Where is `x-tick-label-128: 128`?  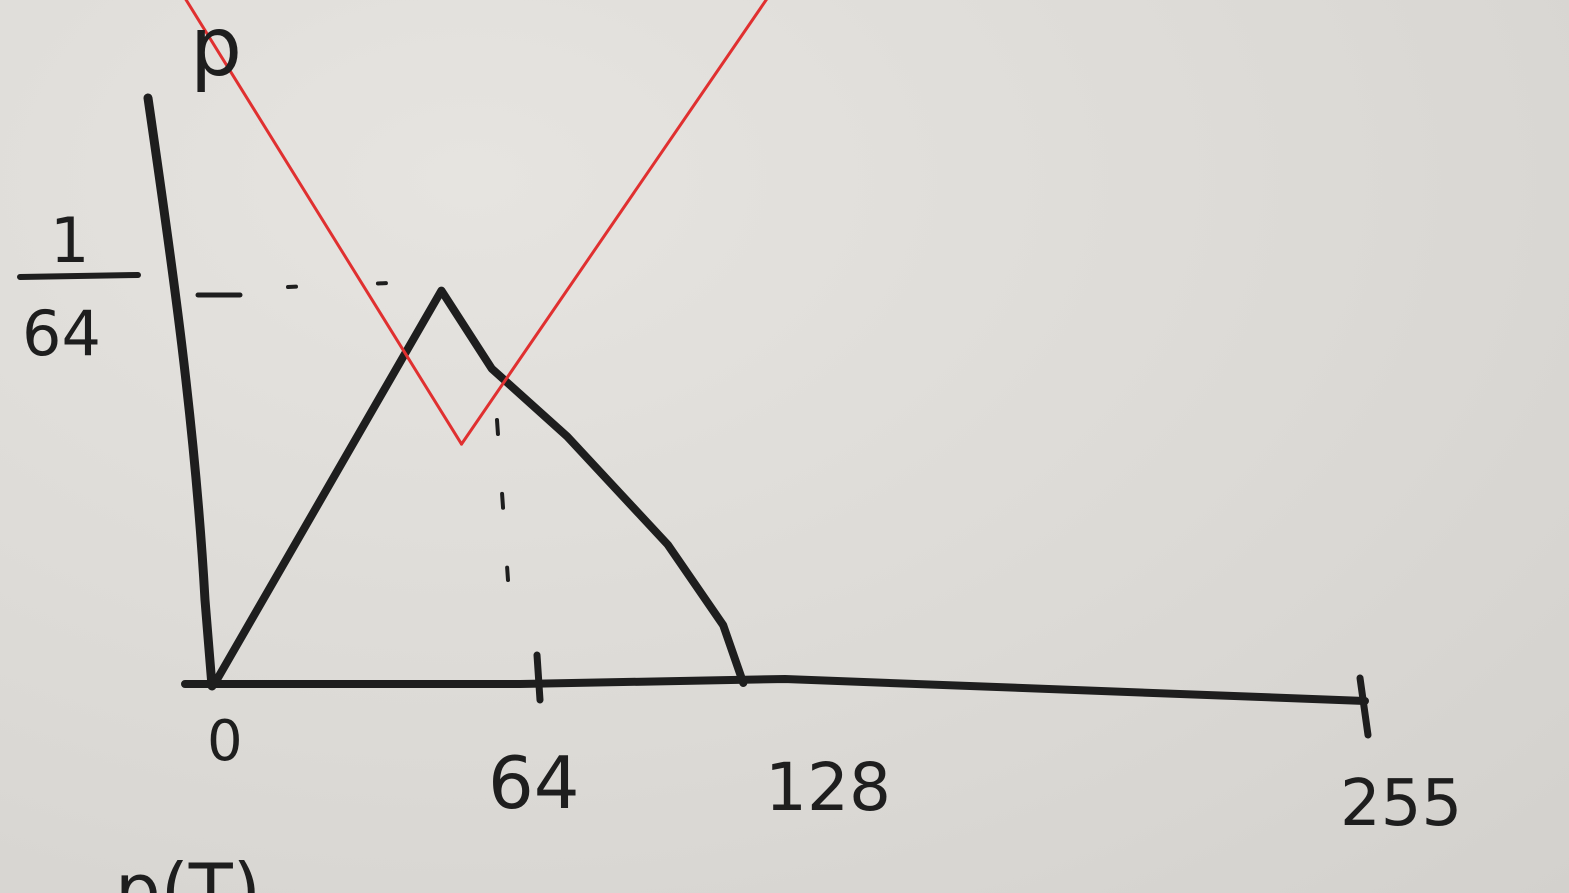 x-tick-label-128: 128 is located at coordinates (828, 787).